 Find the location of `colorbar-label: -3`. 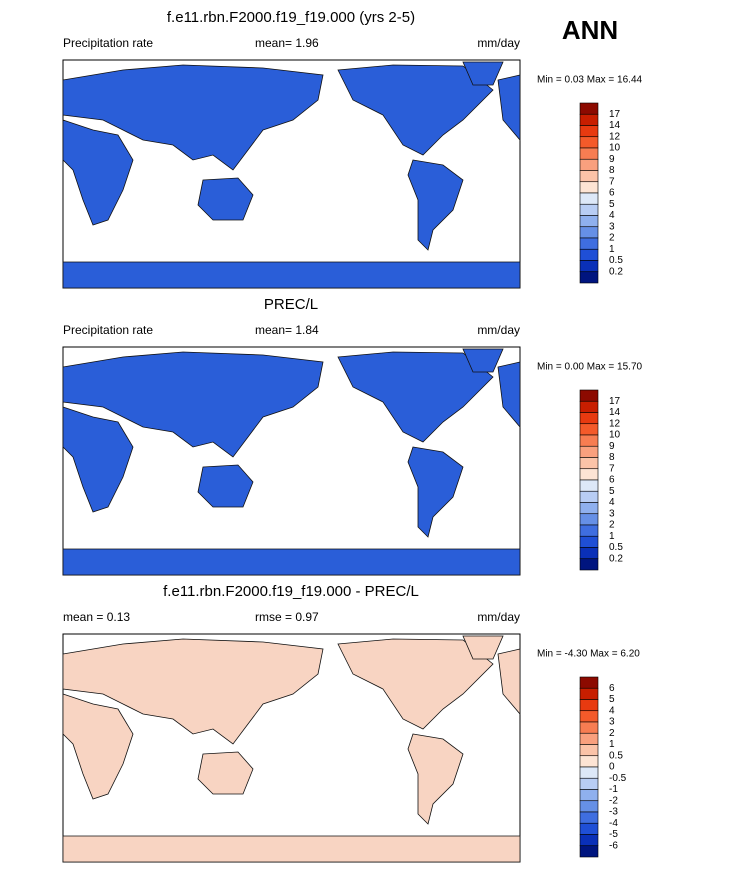

colorbar-label: -3 is located at coordinates (613, 812).